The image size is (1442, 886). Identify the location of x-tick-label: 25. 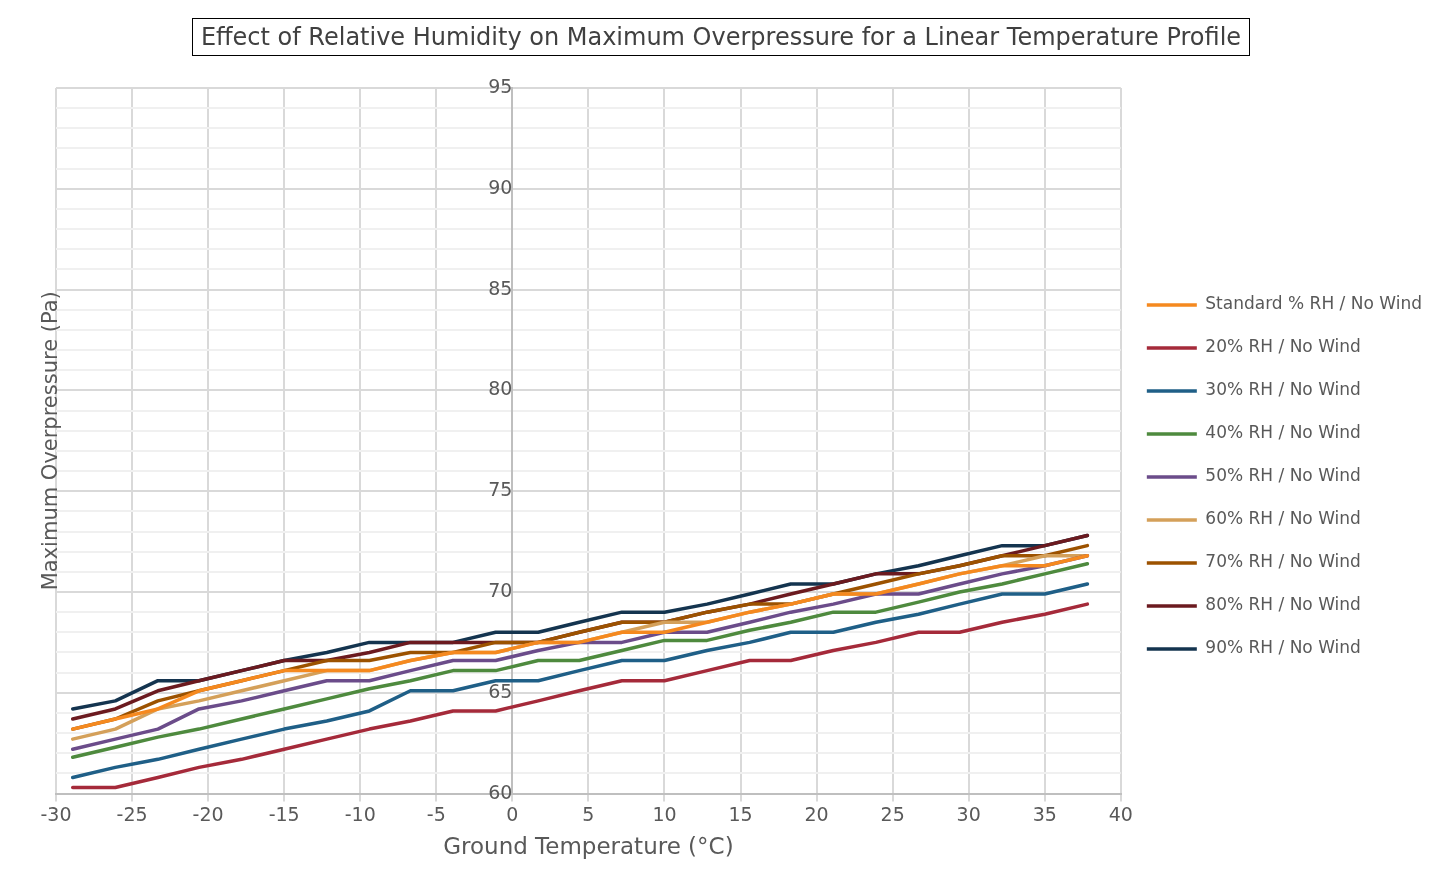
(892, 813).